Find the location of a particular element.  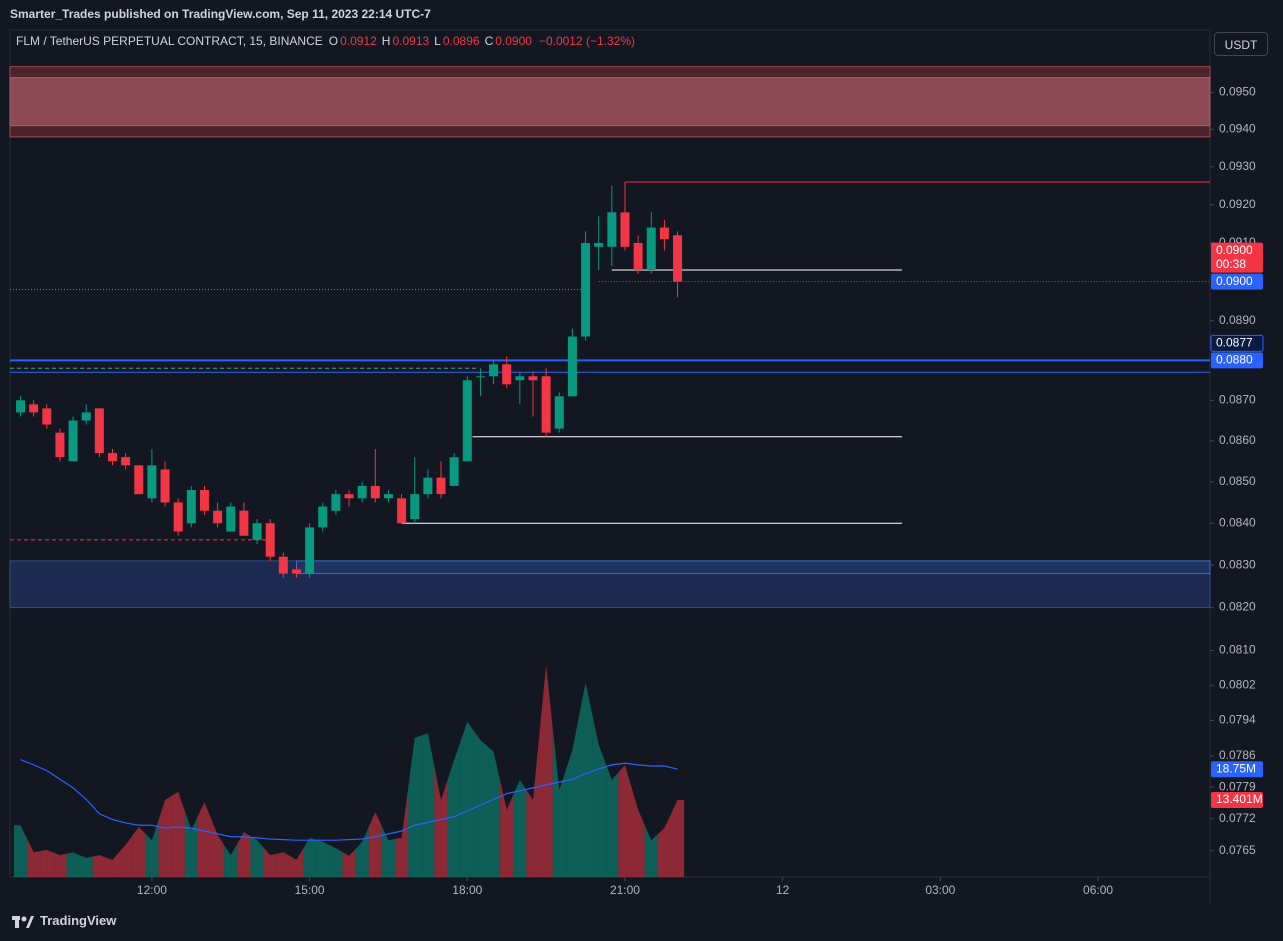

y-tick-label: 0.0820 is located at coordinates (1237, 607).